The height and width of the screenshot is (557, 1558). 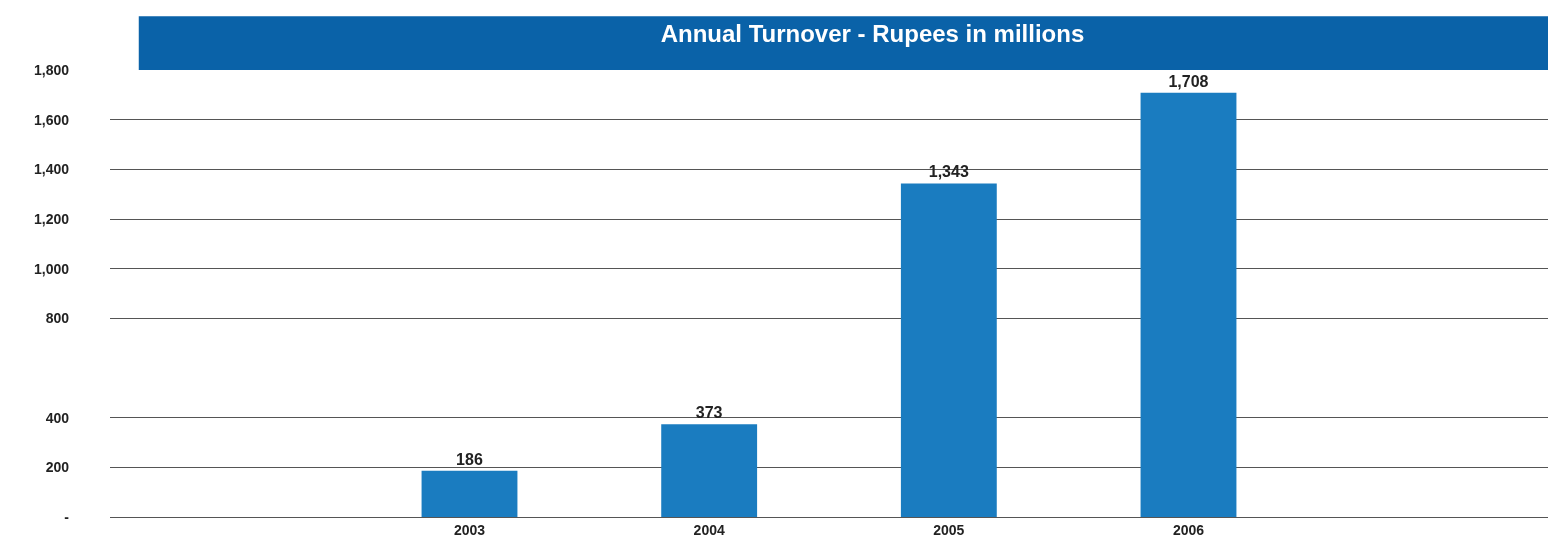 I want to click on y-tick-label: 400, so click(x=57, y=417).